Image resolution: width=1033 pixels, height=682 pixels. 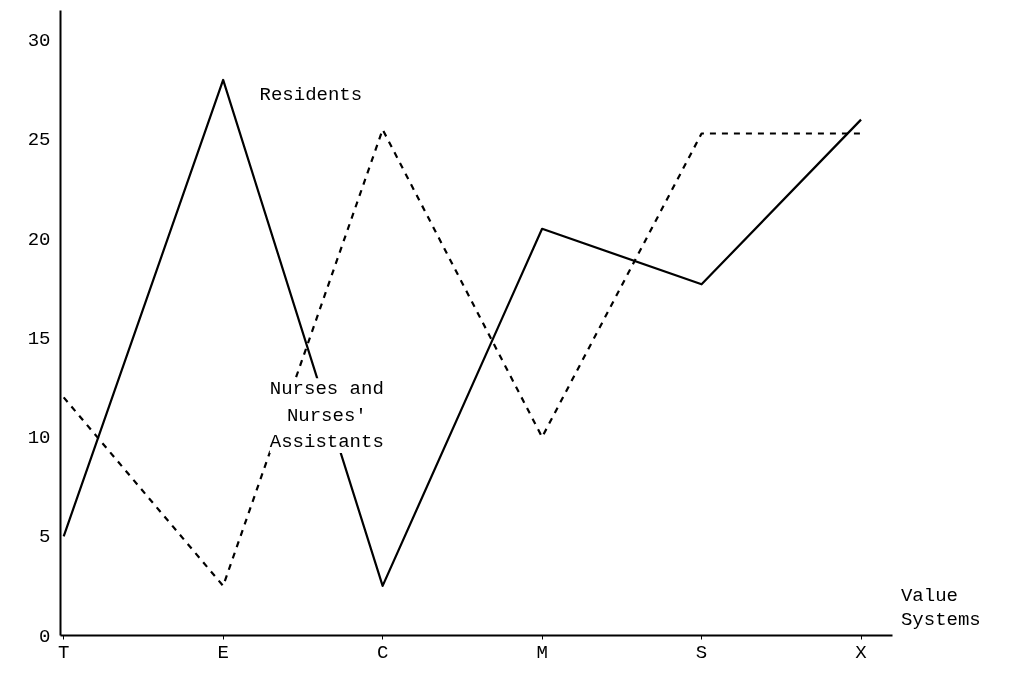 I want to click on y-tick-label: 30, so click(x=39, y=41).